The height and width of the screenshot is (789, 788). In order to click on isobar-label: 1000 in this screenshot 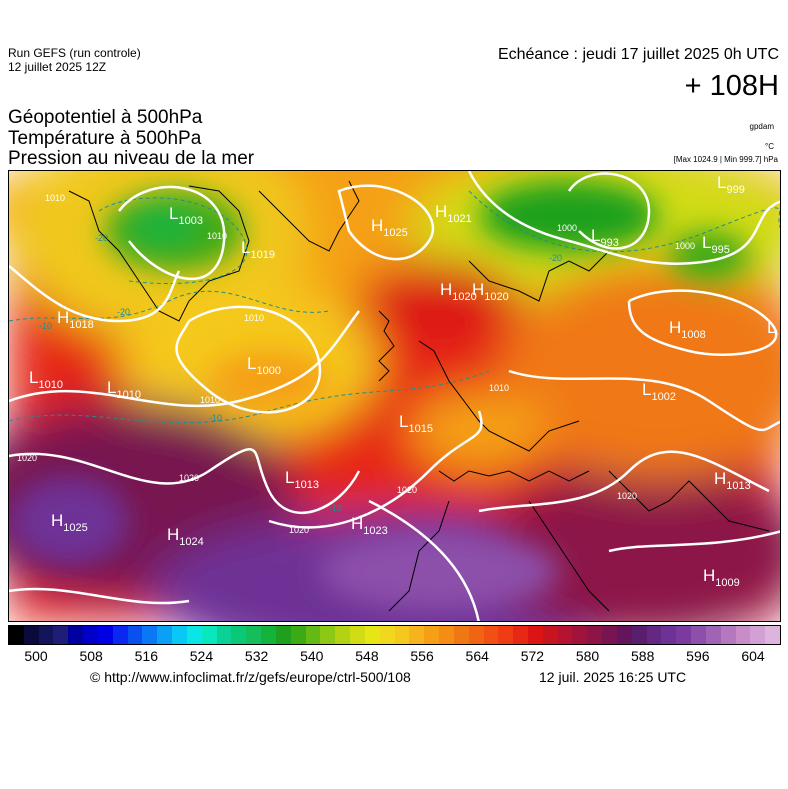, I will do `click(685, 246)`.